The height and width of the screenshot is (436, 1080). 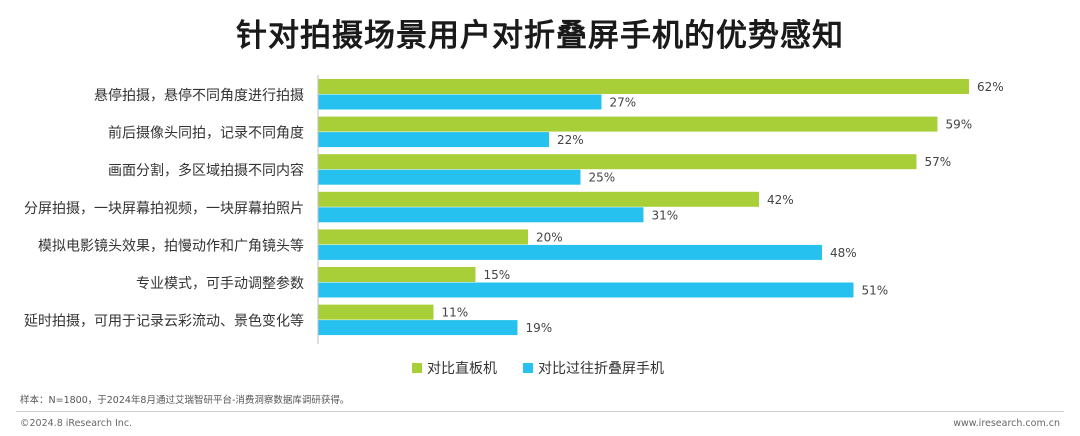 What do you see at coordinates (462, 368) in the screenshot?
I see `legend-label: 对比直板机` at bounding box center [462, 368].